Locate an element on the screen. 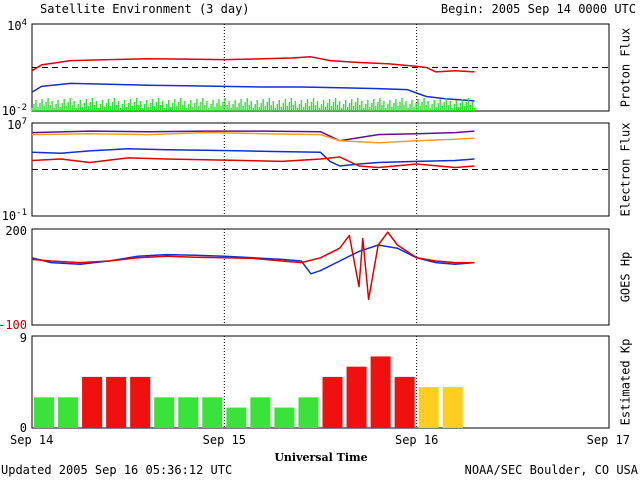 This screenshot has width=640, height=480. y-tick-label: 107 is located at coordinates (17, 124).